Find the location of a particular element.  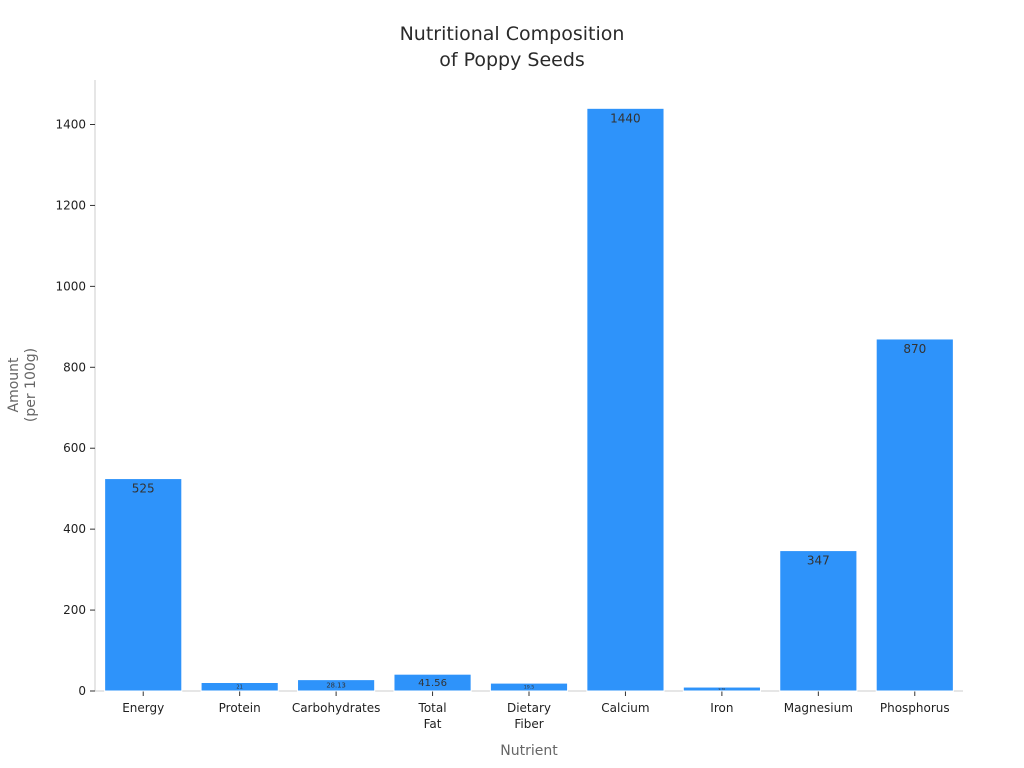

x-tick-label: Magnesium is located at coordinates (818, 708).